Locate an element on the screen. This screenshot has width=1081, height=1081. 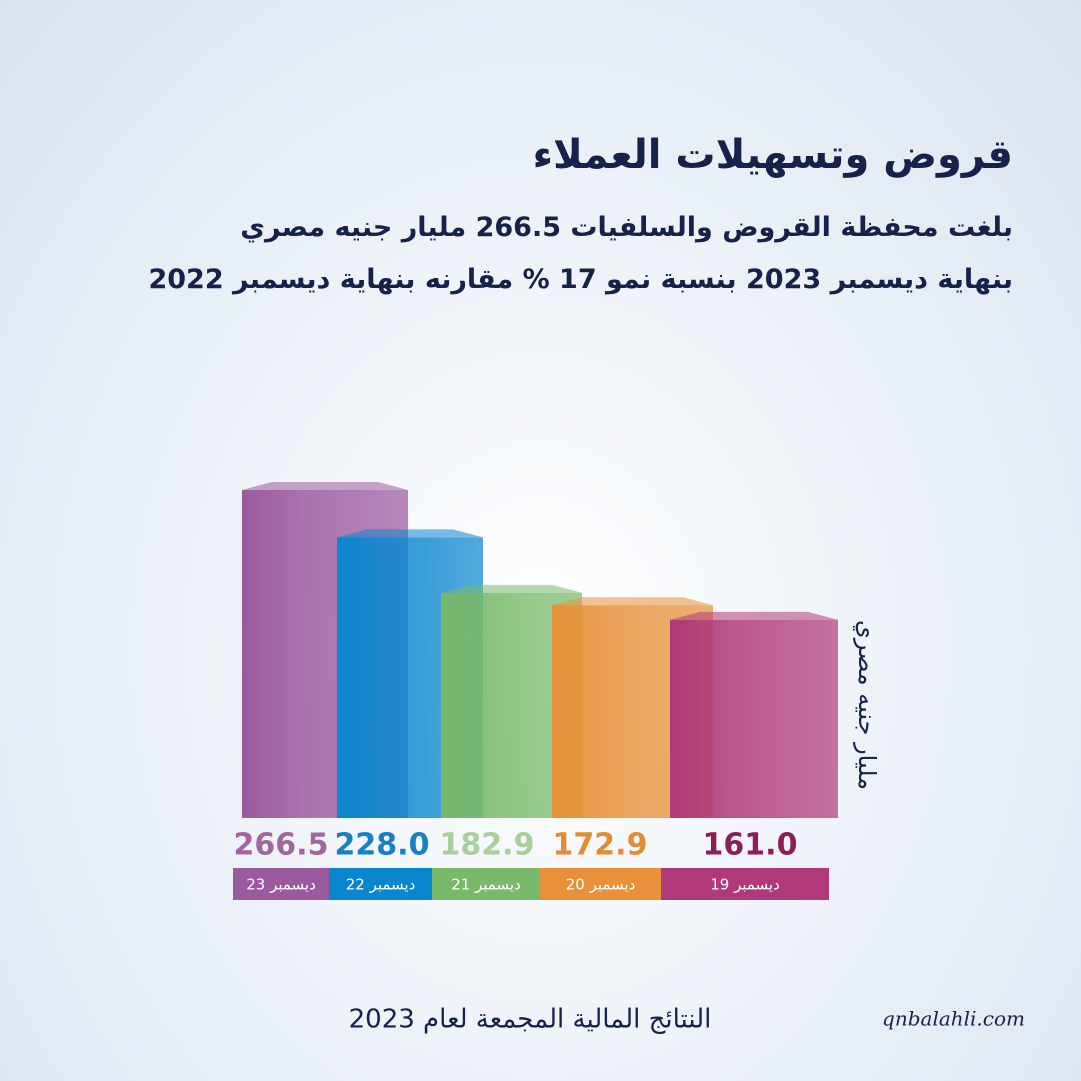
y-axis-label: مليار جنيه مصري is located at coordinates (867, 705).